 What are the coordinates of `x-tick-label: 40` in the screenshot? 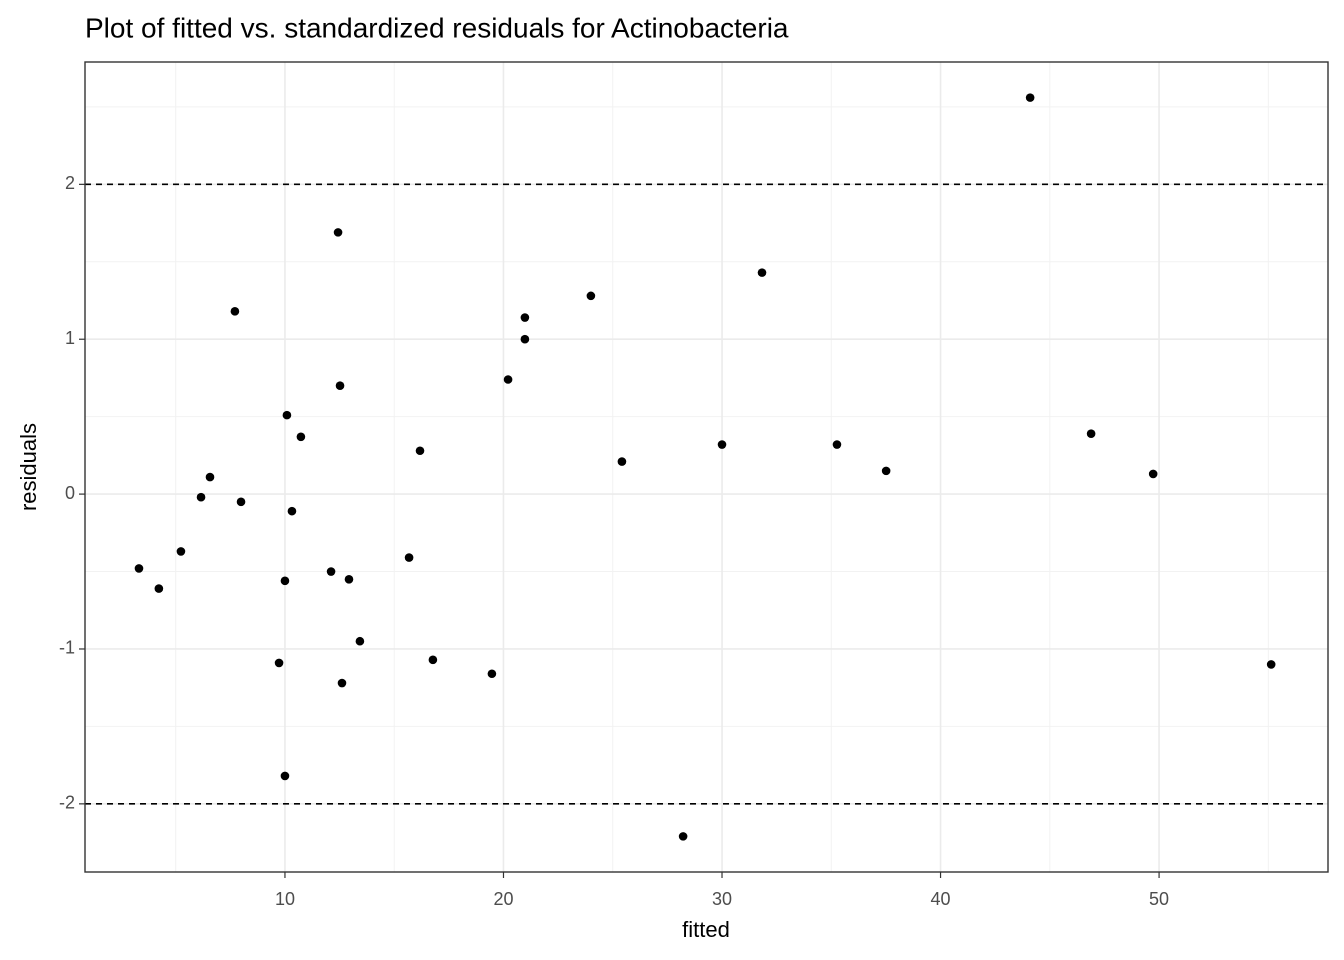 It's located at (941, 899).